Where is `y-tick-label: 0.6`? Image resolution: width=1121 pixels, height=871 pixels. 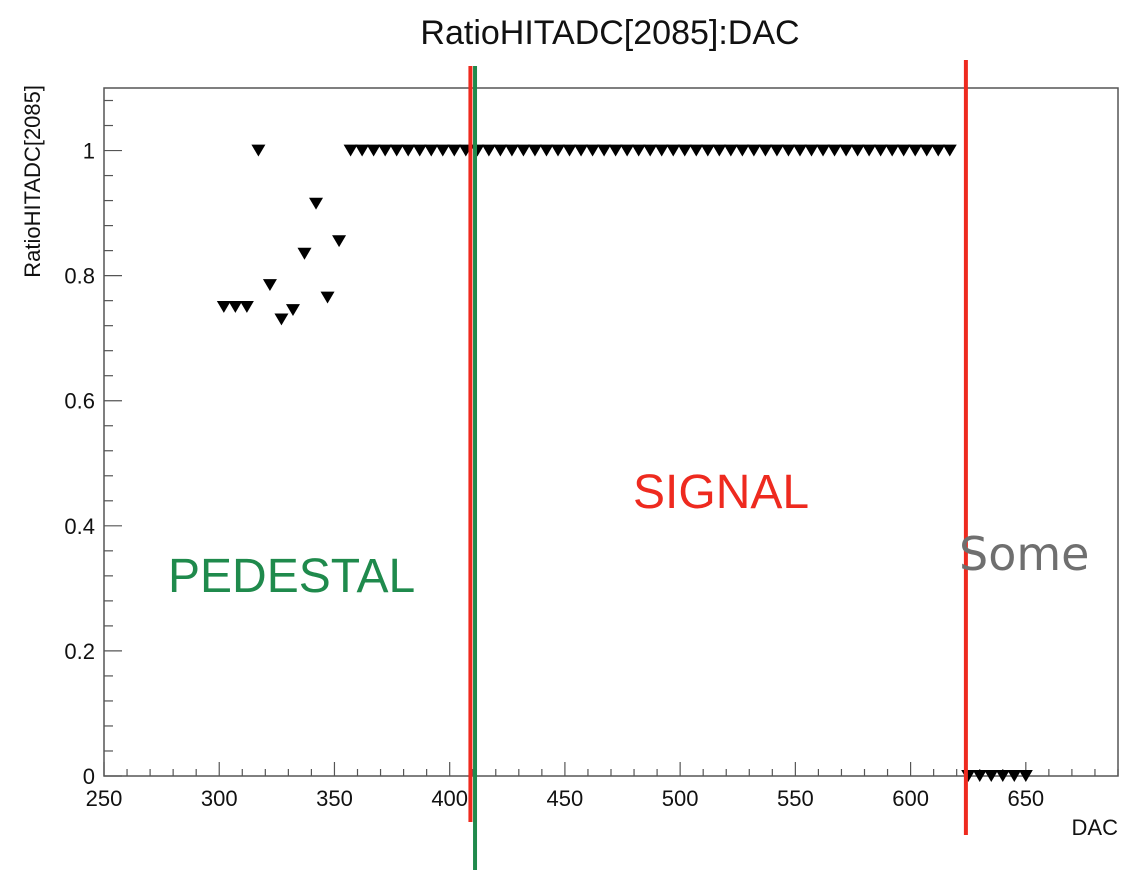 y-tick-label: 0.6 is located at coordinates (79, 401).